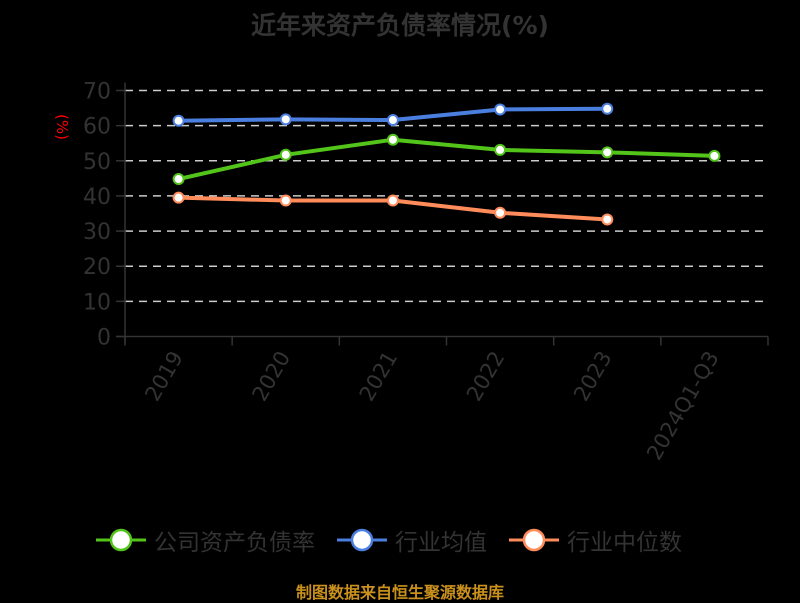  What do you see at coordinates (97, 302) in the screenshot?
I see `y-tick-label: 10` at bounding box center [97, 302].